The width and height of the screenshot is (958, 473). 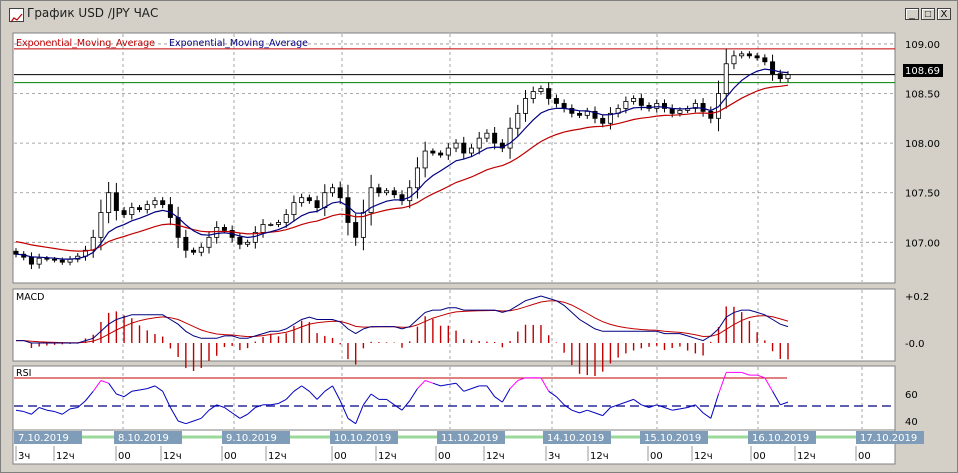 I want to click on price-axis: 109.00 108.50 108.00 107.50 107.00, so click(x=922, y=144).